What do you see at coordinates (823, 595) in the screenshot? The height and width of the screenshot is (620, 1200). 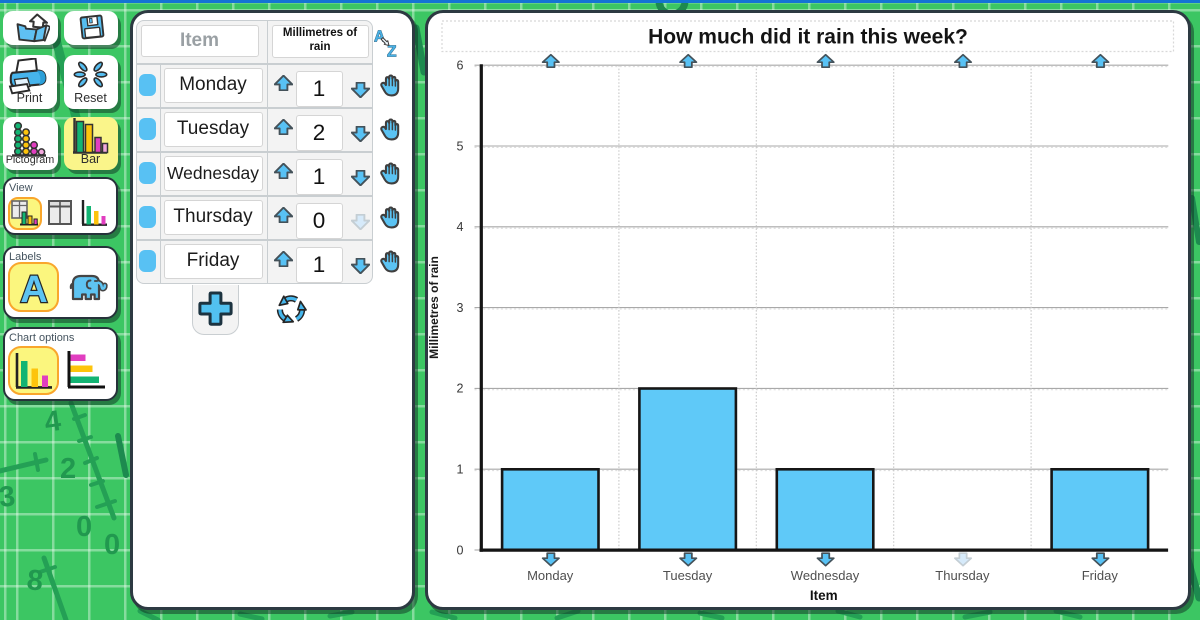 I see `svg-text: Item` at bounding box center [823, 595].